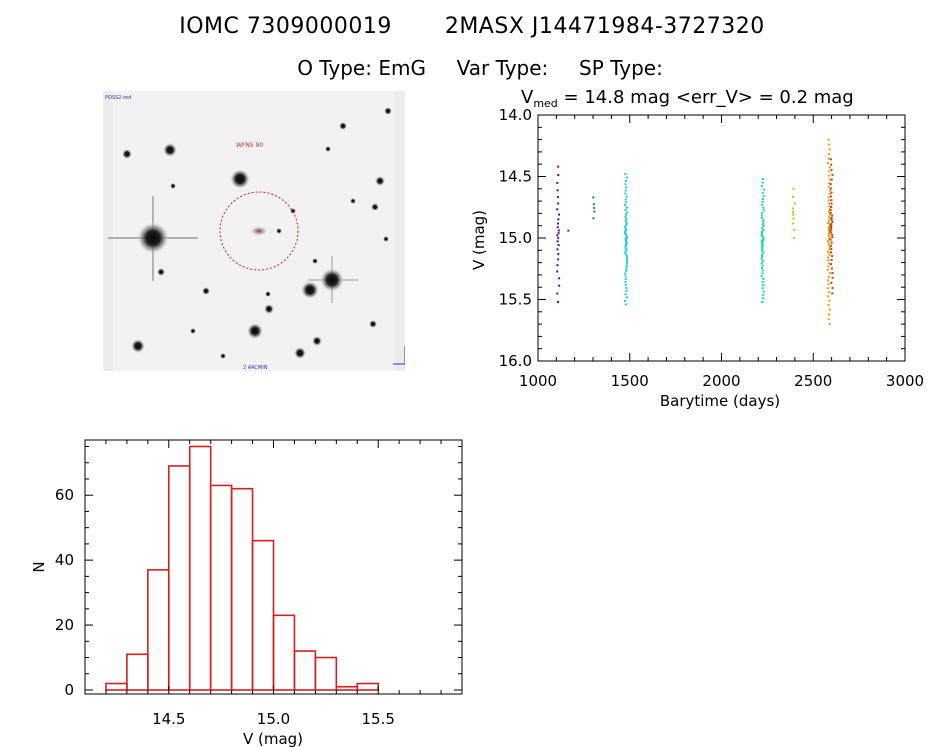  What do you see at coordinates (273, 738) in the screenshot?
I see `hist-xlabel: V (mag)` at bounding box center [273, 738].